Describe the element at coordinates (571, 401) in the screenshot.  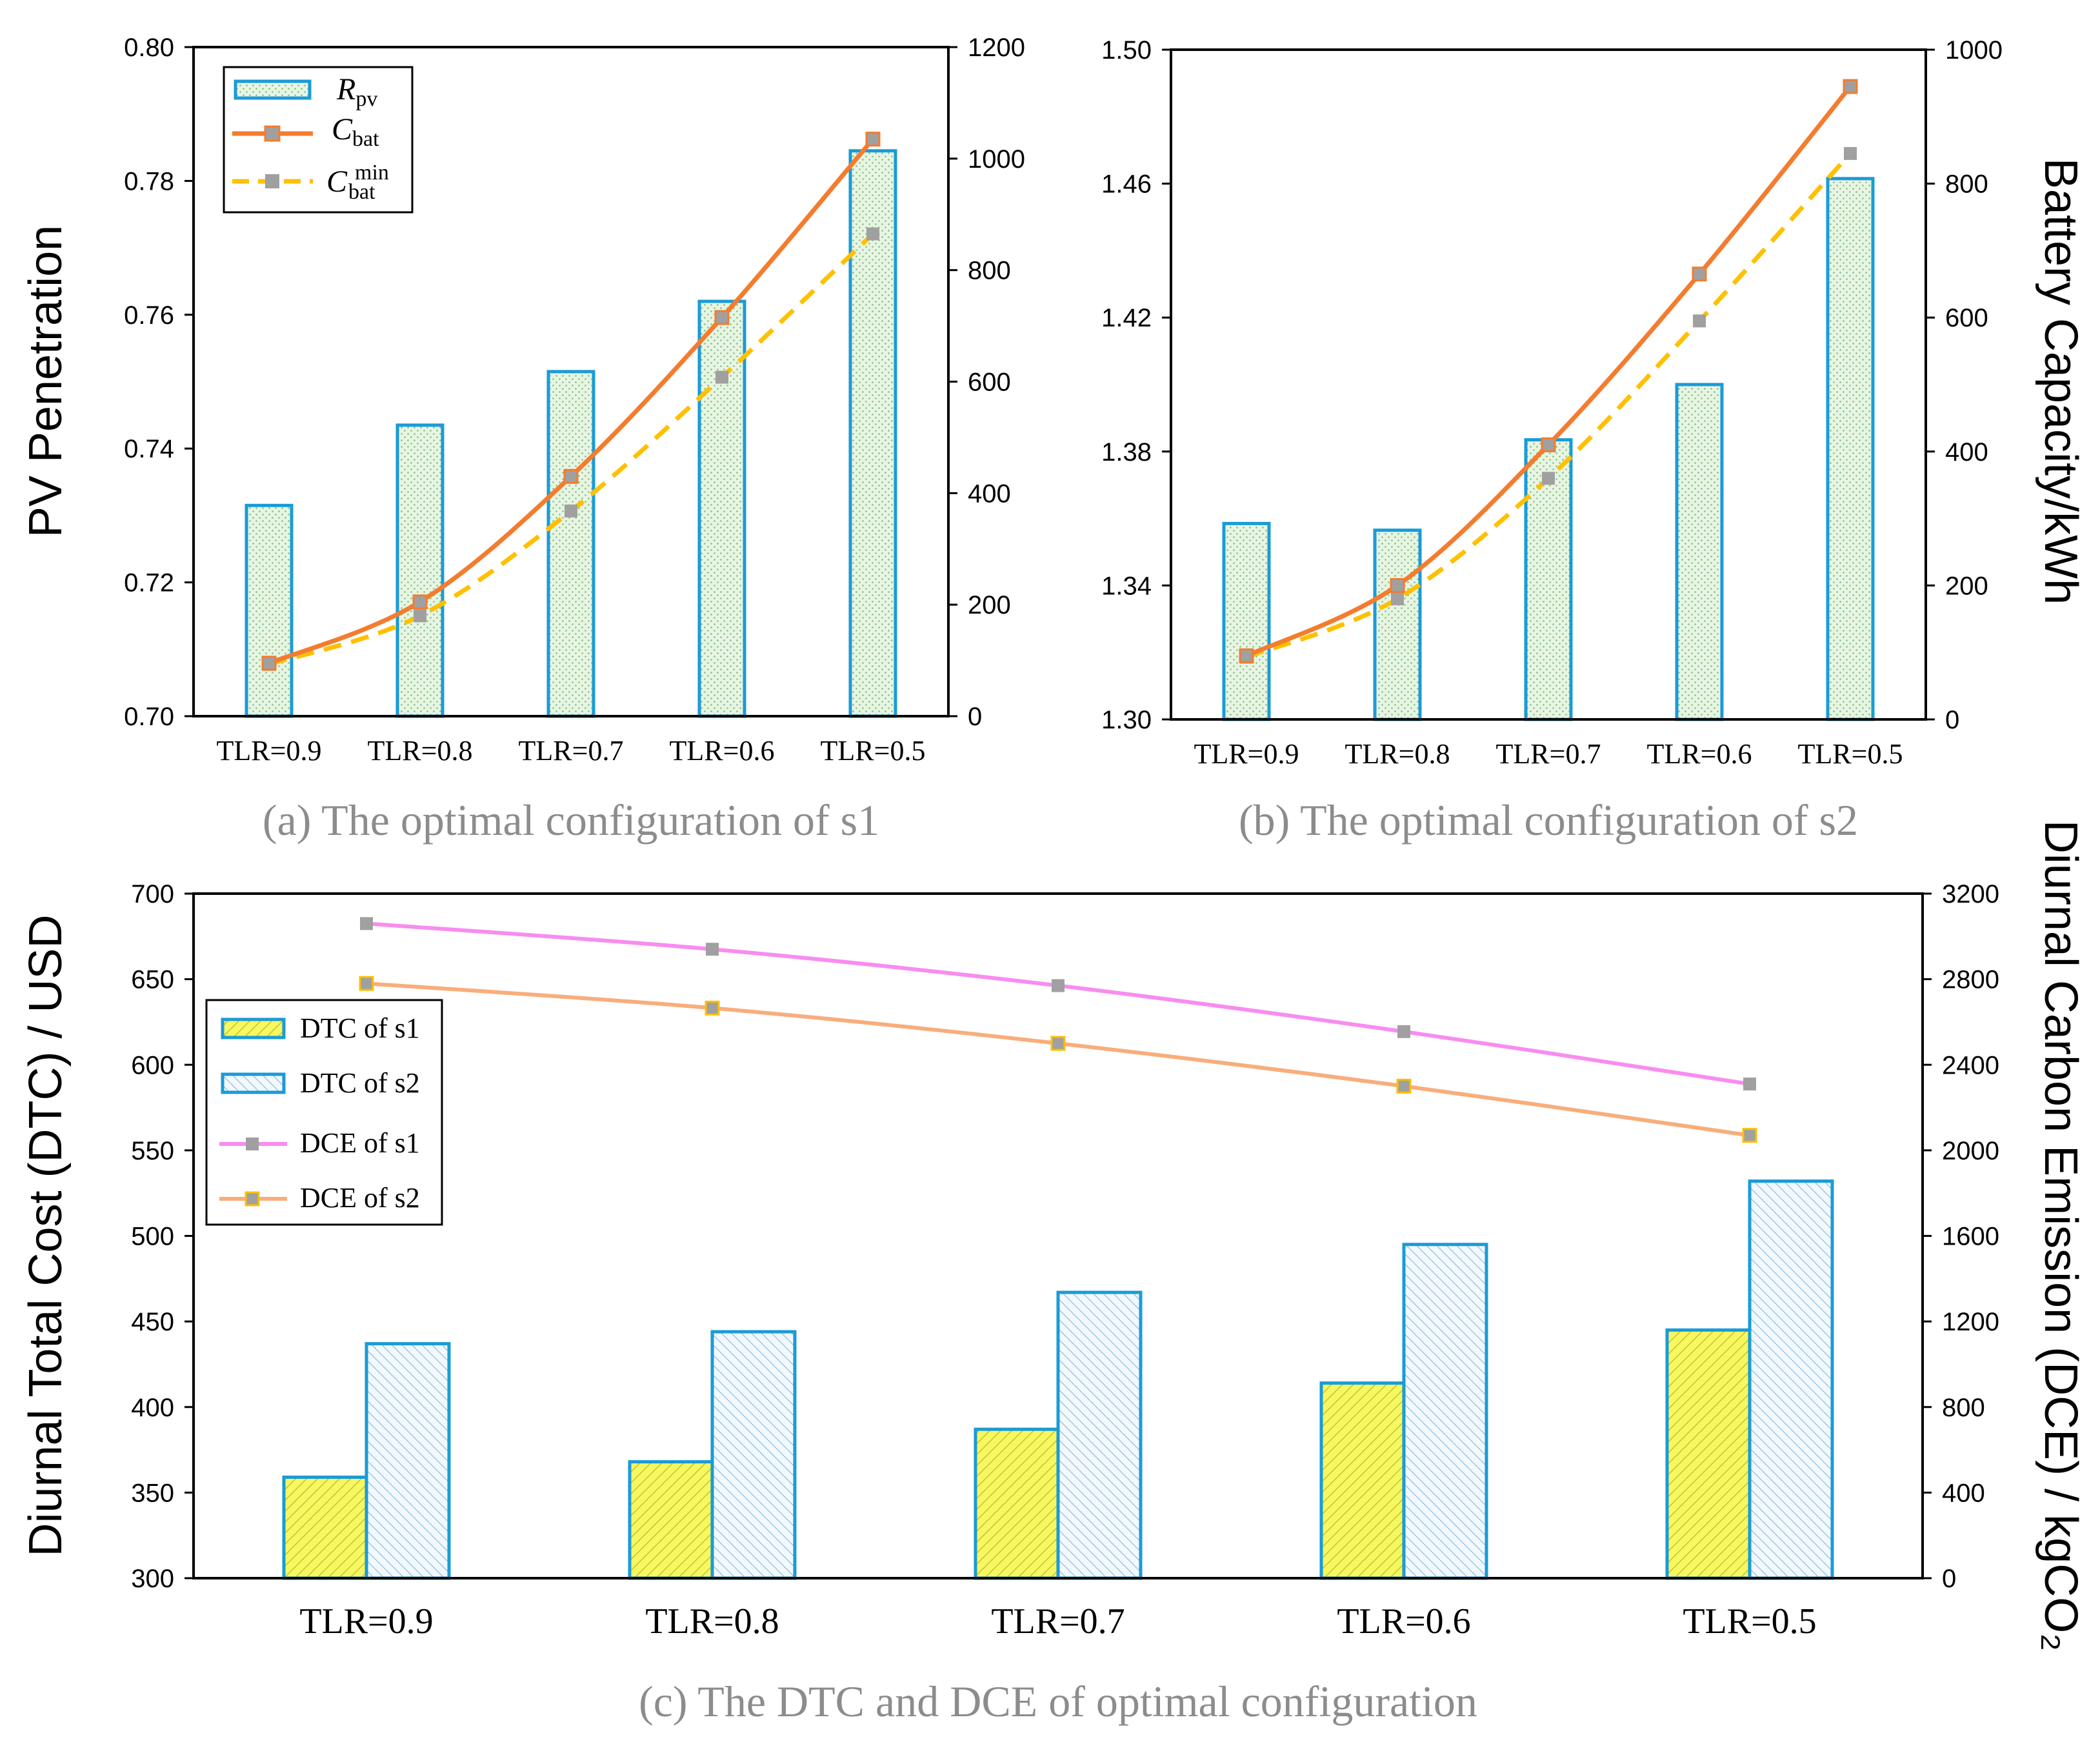
I see `panel-a-lines` at that location.